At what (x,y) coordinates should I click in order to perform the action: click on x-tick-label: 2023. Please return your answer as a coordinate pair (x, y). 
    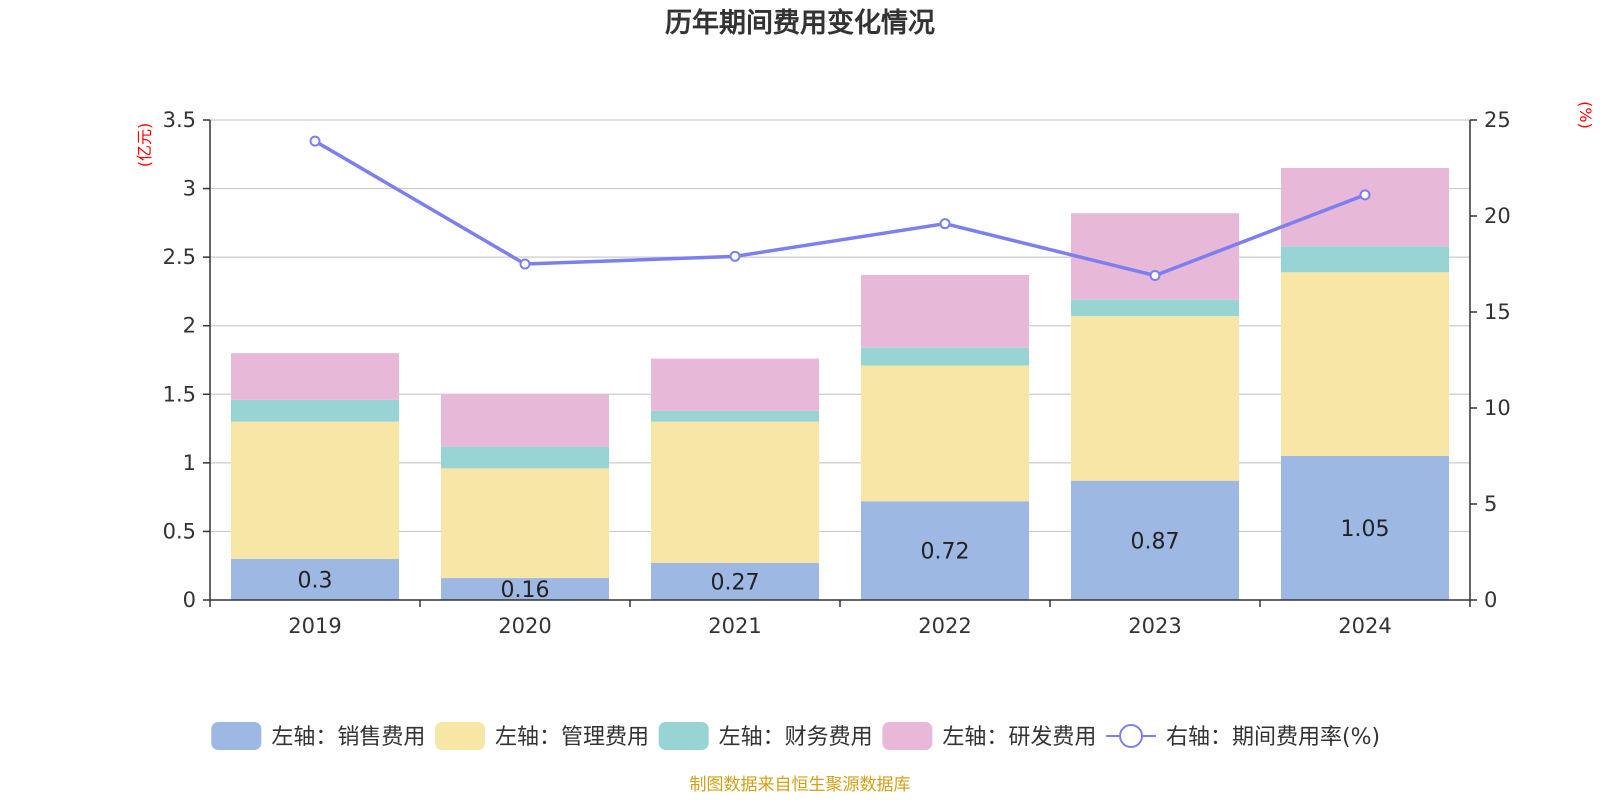
    Looking at the image, I should click on (1154, 626).